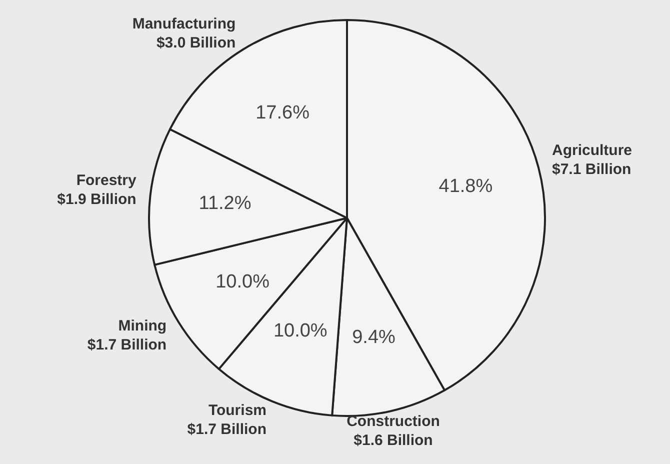  Describe the element at coordinates (97, 190) in the screenshot. I see `slice-label: Forestry $1.9 Billion` at that location.